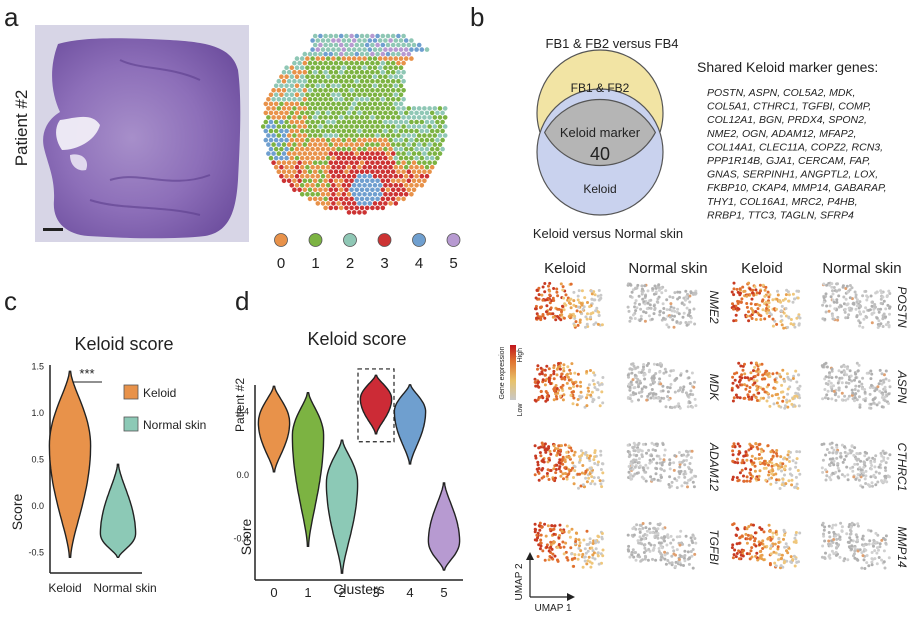 The width and height of the screenshot is (922, 617). What do you see at coordinates (762, 268) in the screenshot?
I see `umap-header: Keloid` at bounding box center [762, 268].